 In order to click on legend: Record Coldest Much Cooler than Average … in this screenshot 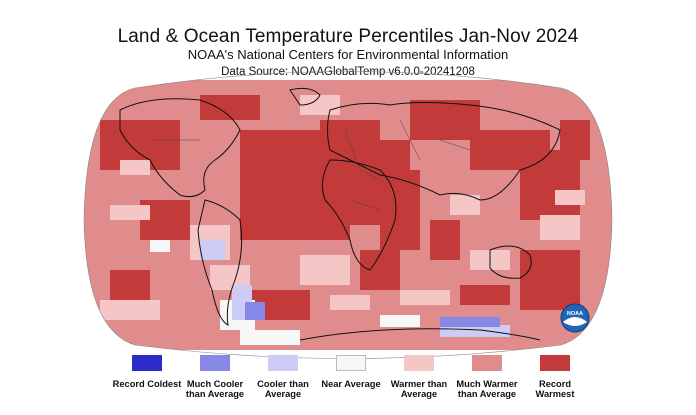, I will do `click(349, 384)`.